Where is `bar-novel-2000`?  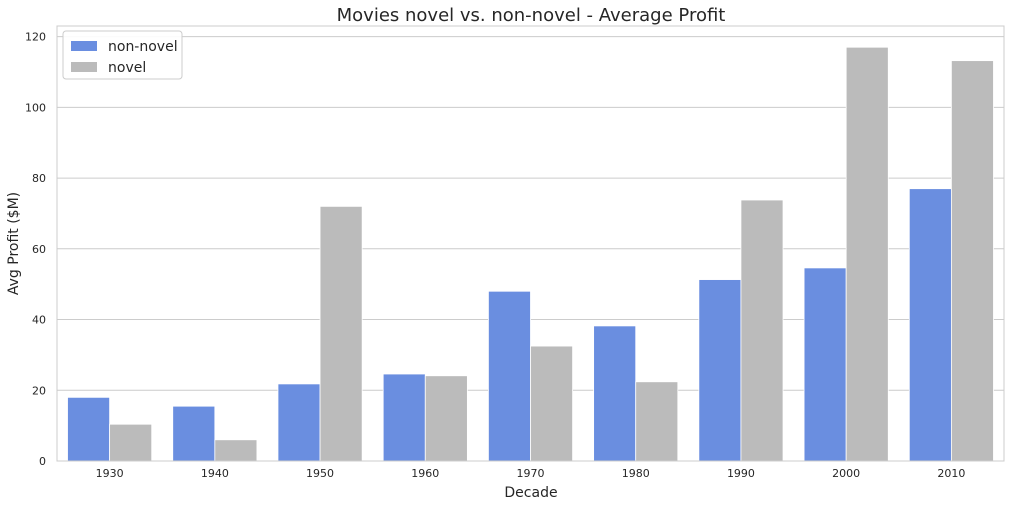
bar-novel-2000 is located at coordinates (867, 254).